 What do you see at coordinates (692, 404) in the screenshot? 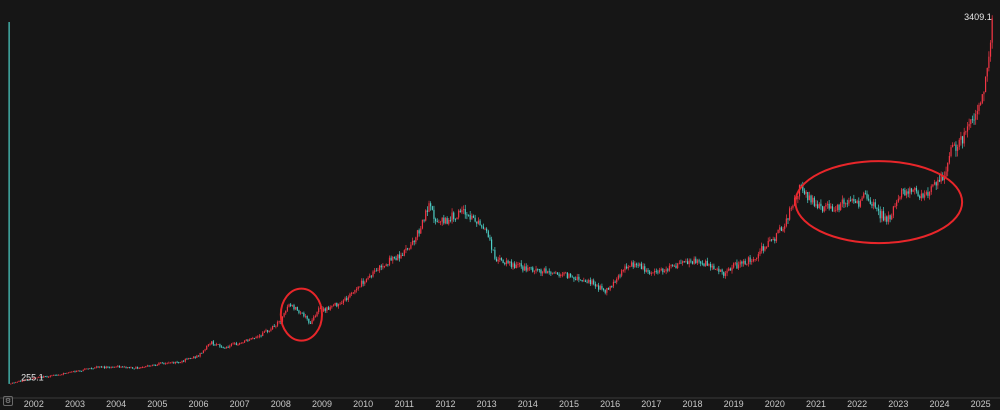
I see `x-tick-label: 2018` at bounding box center [692, 404].